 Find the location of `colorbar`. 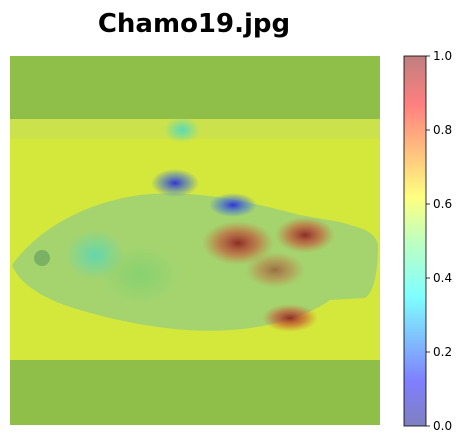

colorbar is located at coordinates (415, 241).